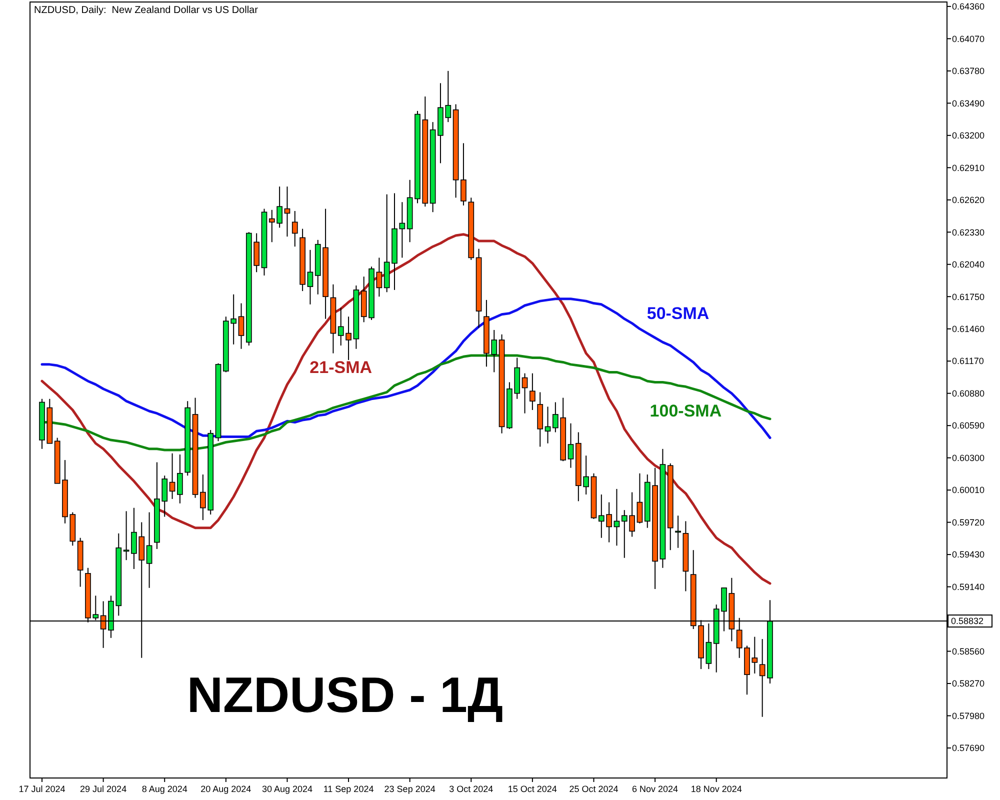 Image resolution: width=1000 pixels, height=800 pixels. What do you see at coordinates (968, 329) in the screenshot?
I see `y-tick-label: 0.61460` at bounding box center [968, 329].